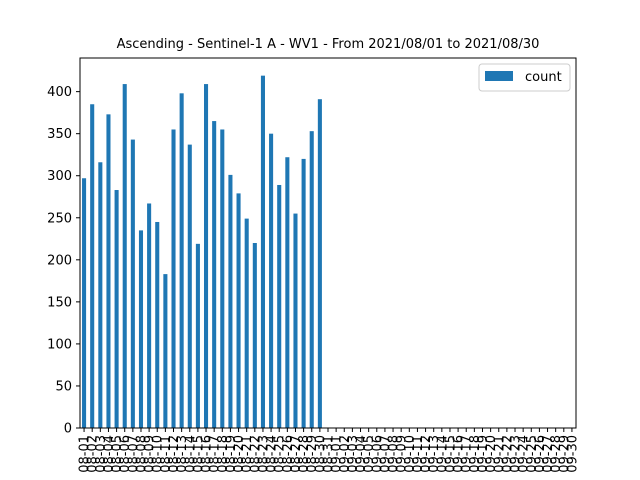  I want to click on x-tick-label: 09-29, so click(564, 454).